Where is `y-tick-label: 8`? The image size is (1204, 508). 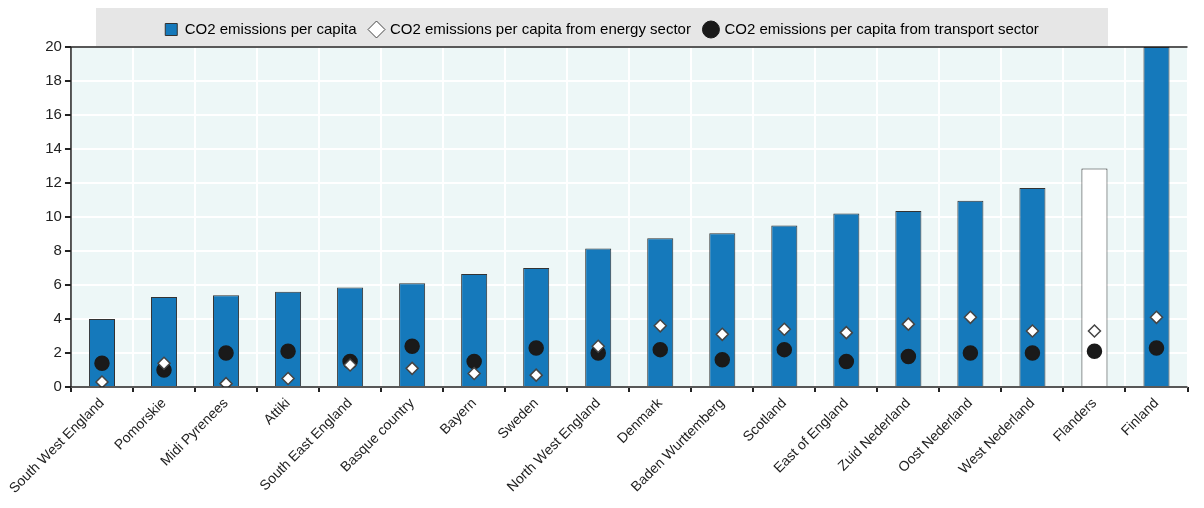 y-tick-label: 8 is located at coordinates (57, 250).